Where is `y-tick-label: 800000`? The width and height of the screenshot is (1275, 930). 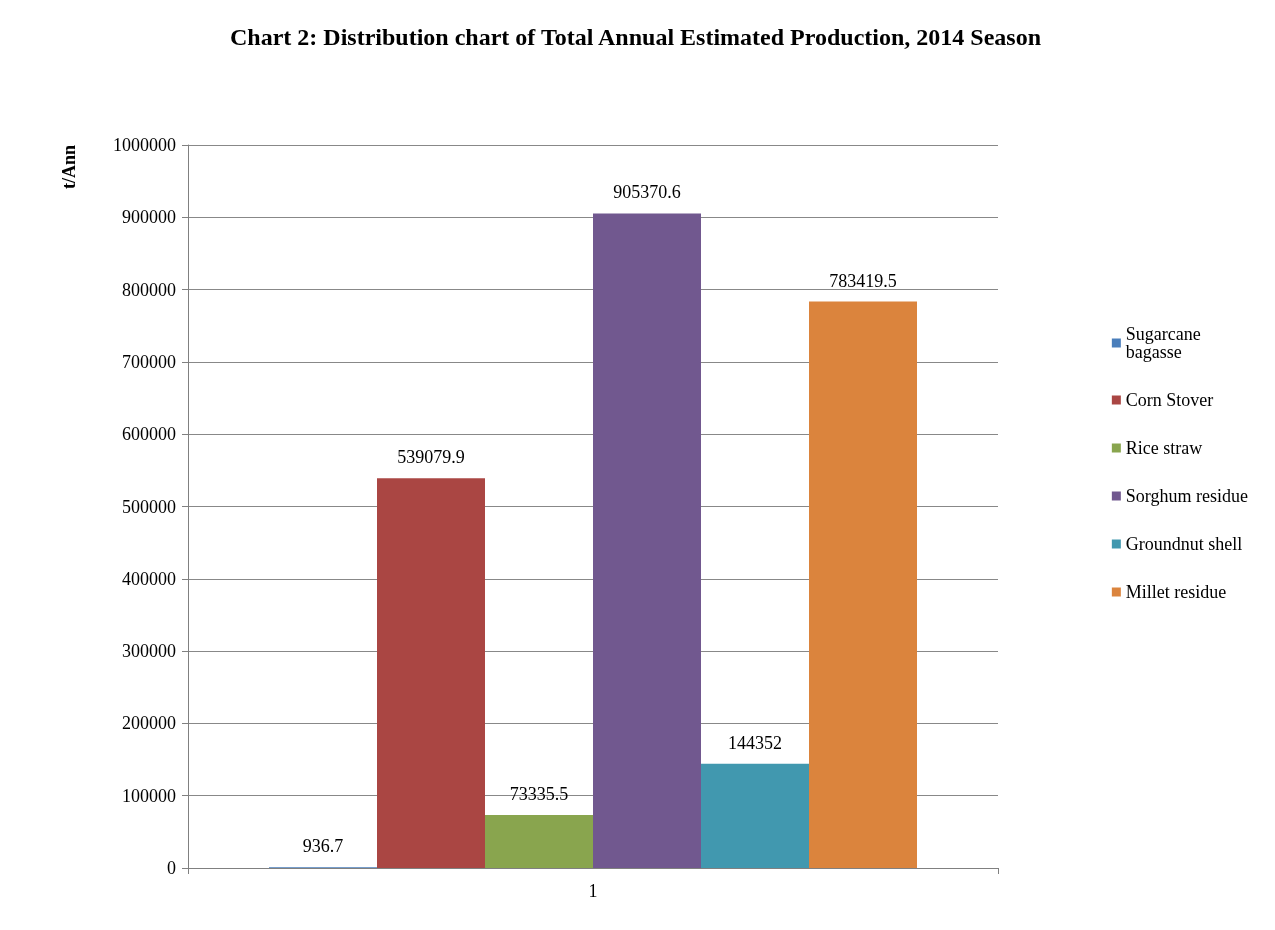
y-tick-label: 800000 is located at coordinates (149, 289).